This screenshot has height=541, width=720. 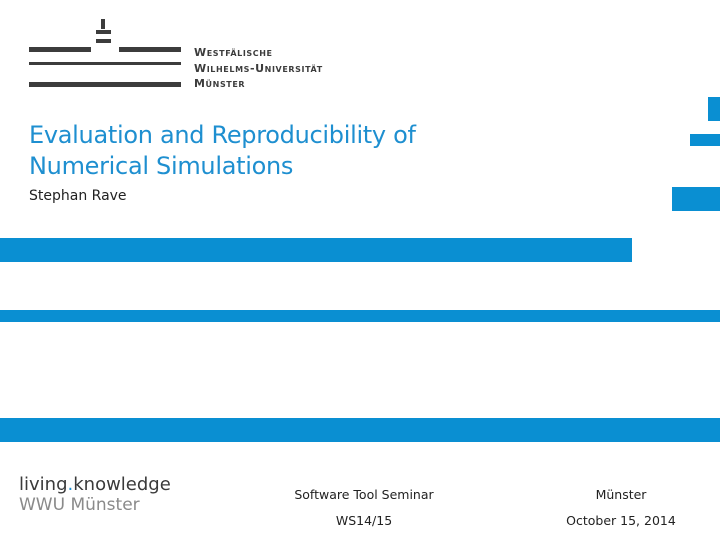 What do you see at coordinates (621, 520) in the screenshot?
I see `date: October 15, 2014` at bounding box center [621, 520].